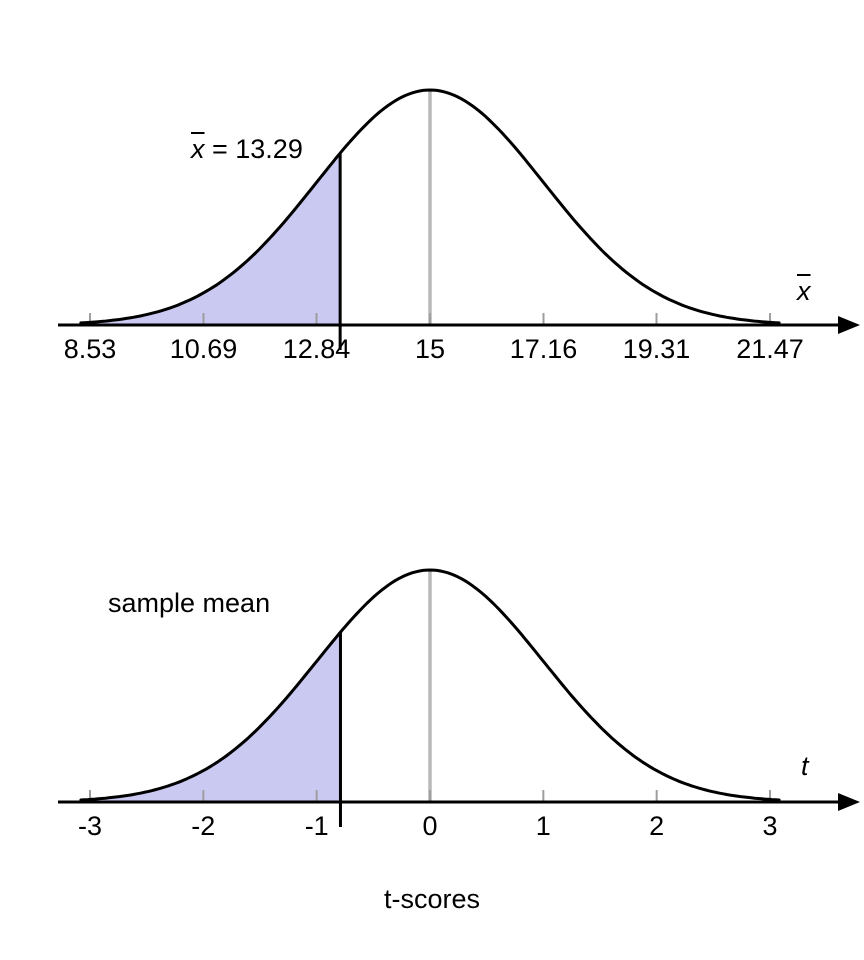 The image size is (864, 960). I want to click on cutoff-value-label: x = 13.29, so click(247, 149).